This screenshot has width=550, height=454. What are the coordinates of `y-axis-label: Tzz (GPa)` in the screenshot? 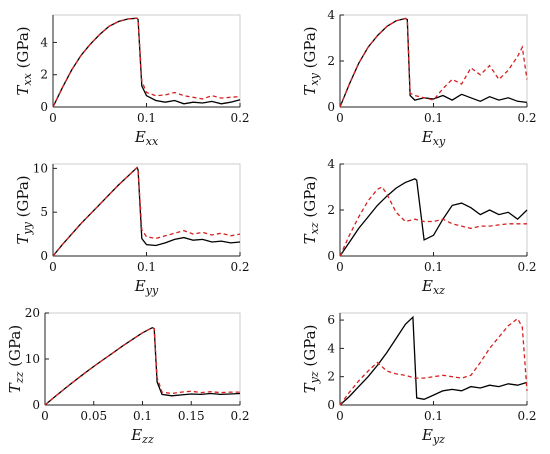 It's located at (16, 359).